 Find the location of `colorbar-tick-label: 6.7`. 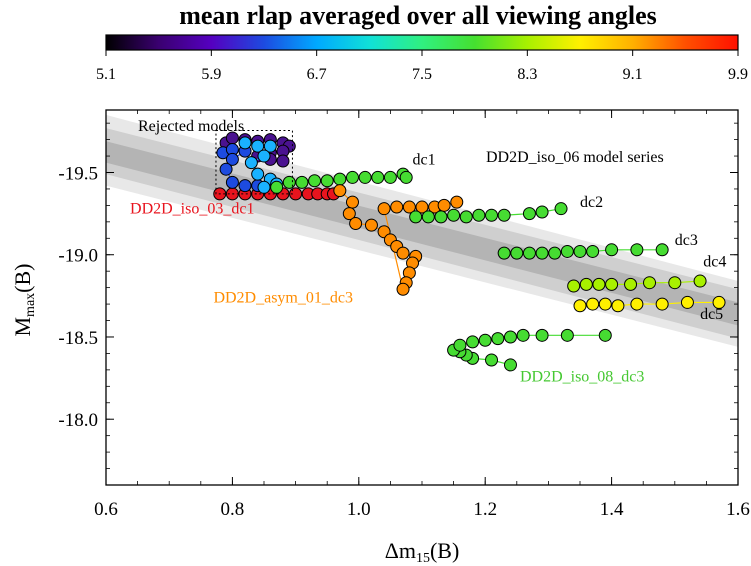

colorbar-tick-label: 6.7 is located at coordinates (317, 74).